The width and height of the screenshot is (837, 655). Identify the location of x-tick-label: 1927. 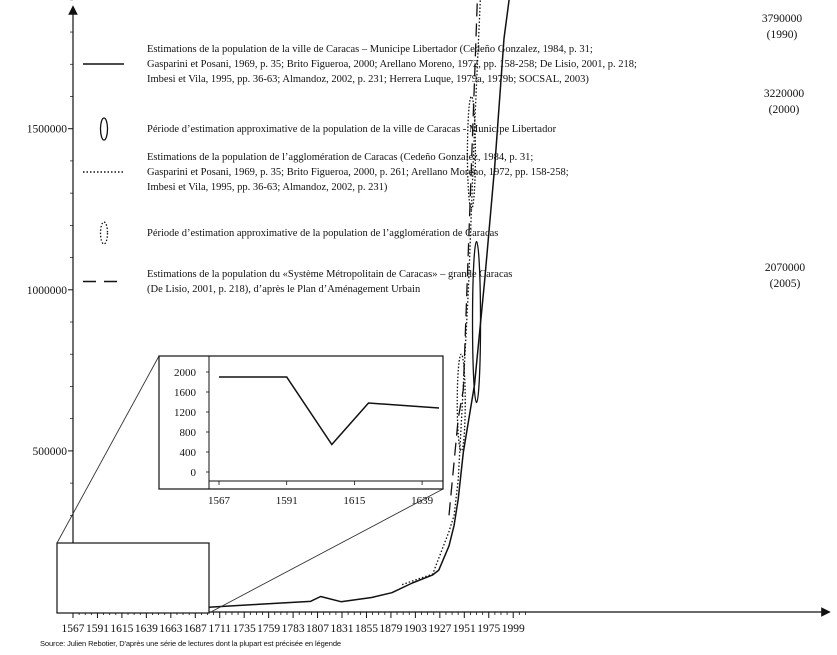
(439, 629).